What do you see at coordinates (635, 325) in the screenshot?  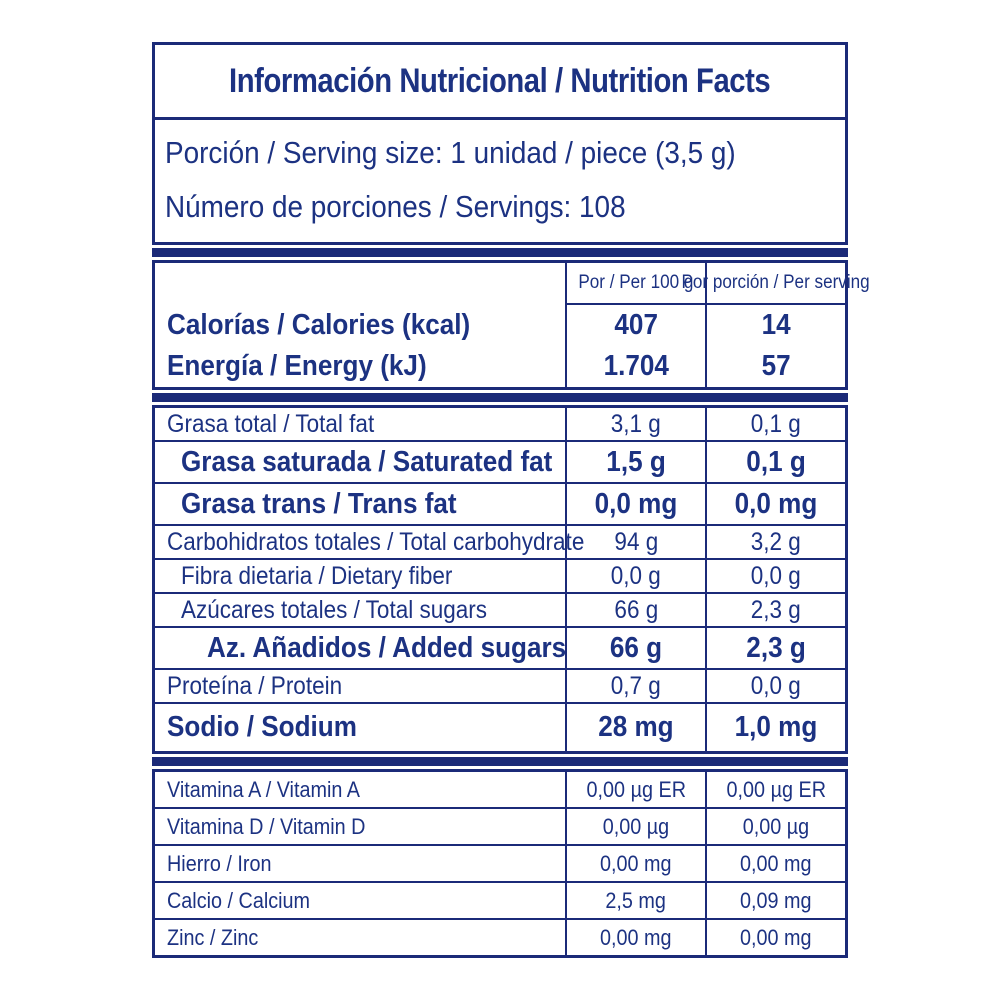 I see `per100-value: 407` at bounding box center [635, 325].